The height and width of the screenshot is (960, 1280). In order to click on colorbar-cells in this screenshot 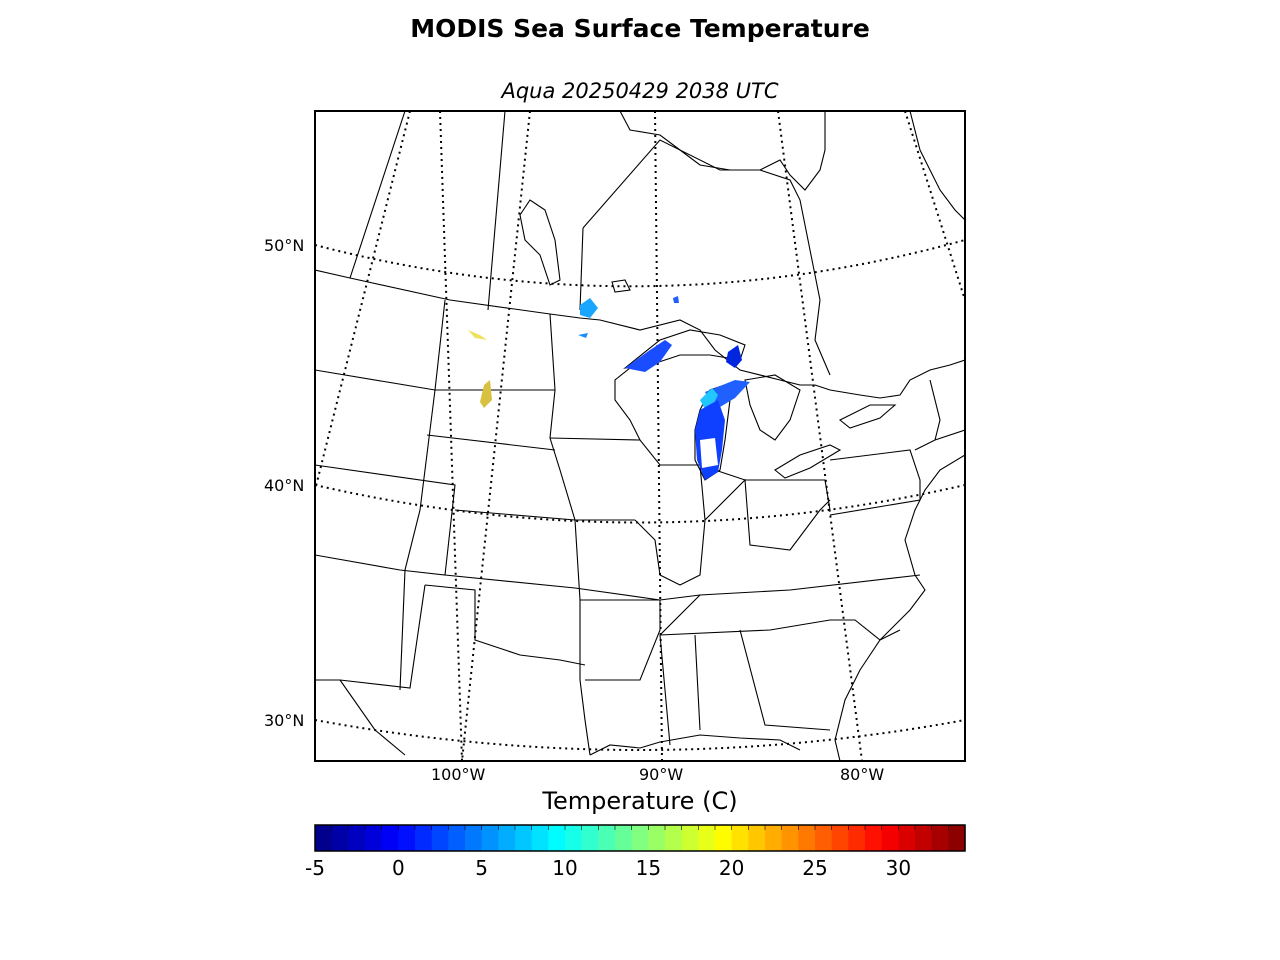, I will do `click(640, 838)`.